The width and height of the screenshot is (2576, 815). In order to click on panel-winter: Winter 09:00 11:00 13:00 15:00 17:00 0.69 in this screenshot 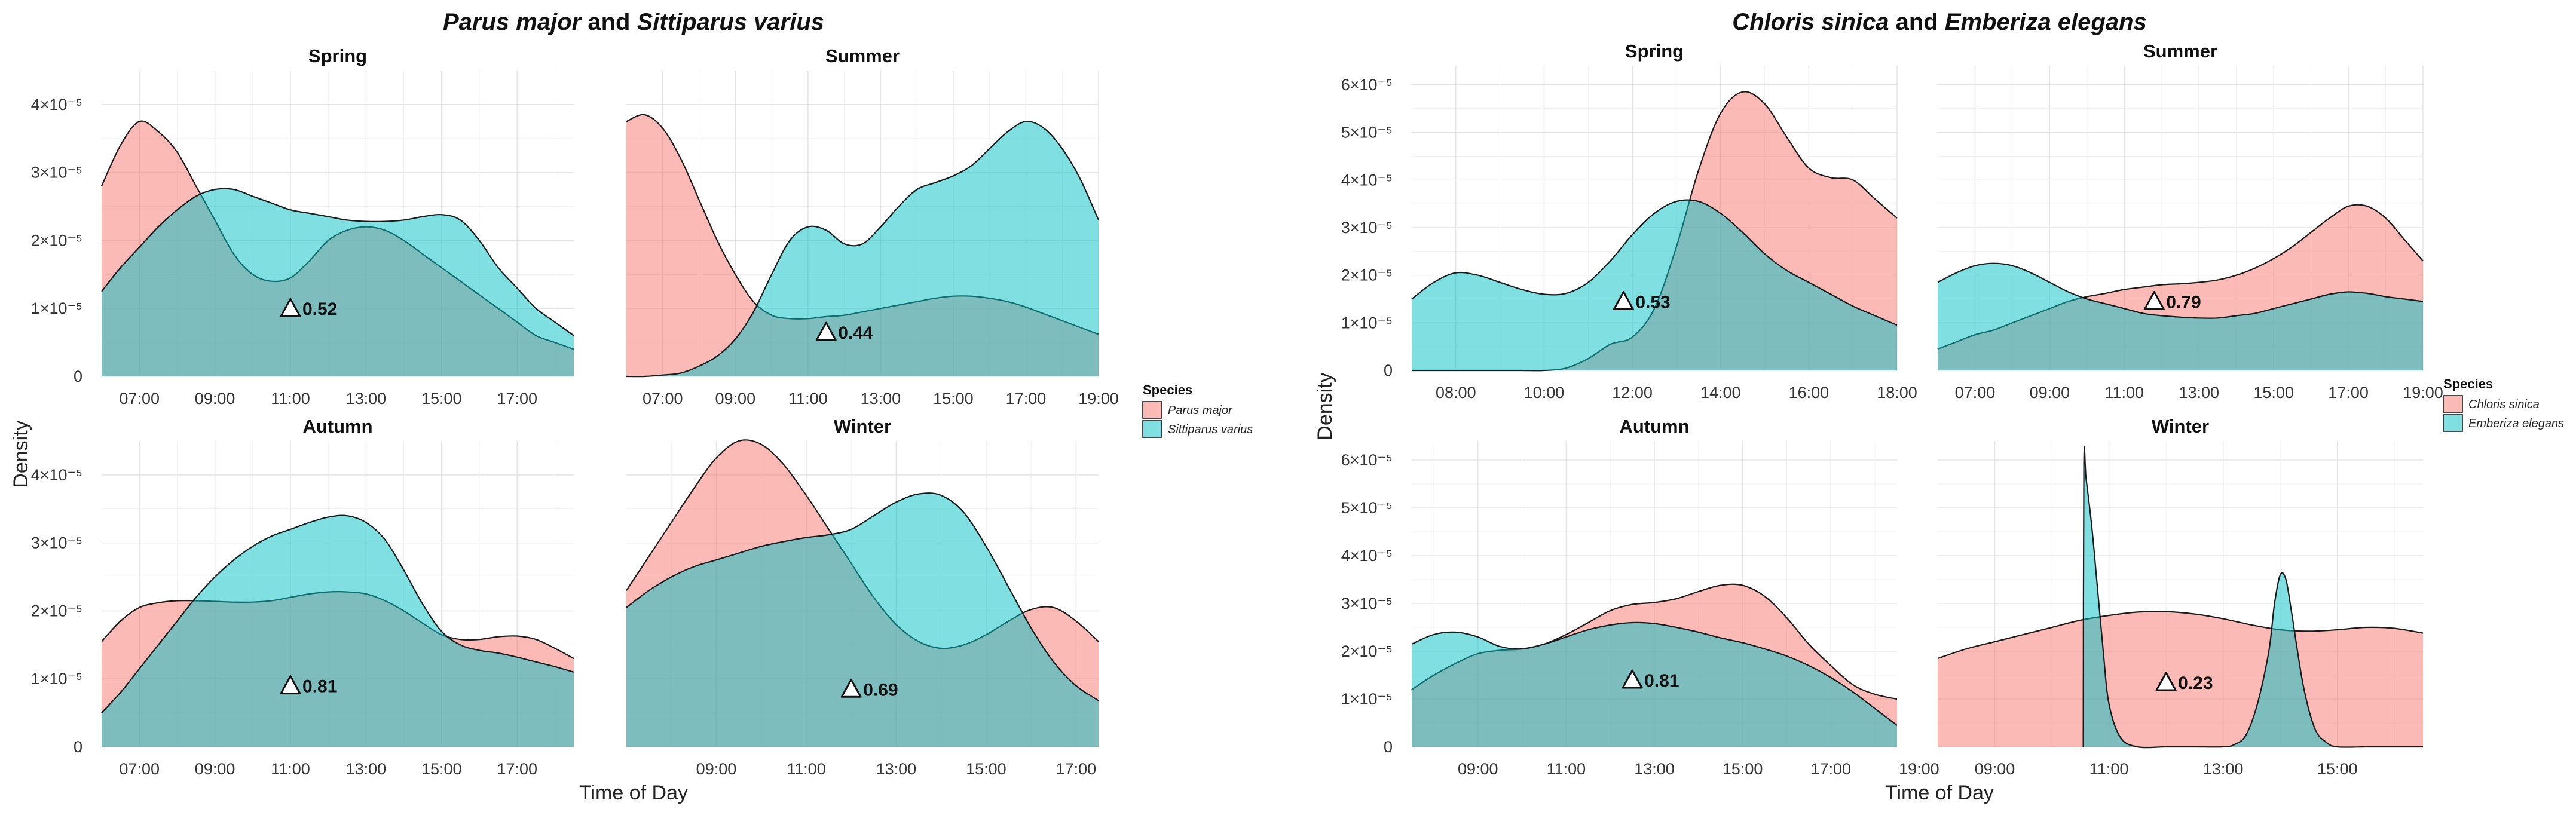, I will do `click(862, 597)`.